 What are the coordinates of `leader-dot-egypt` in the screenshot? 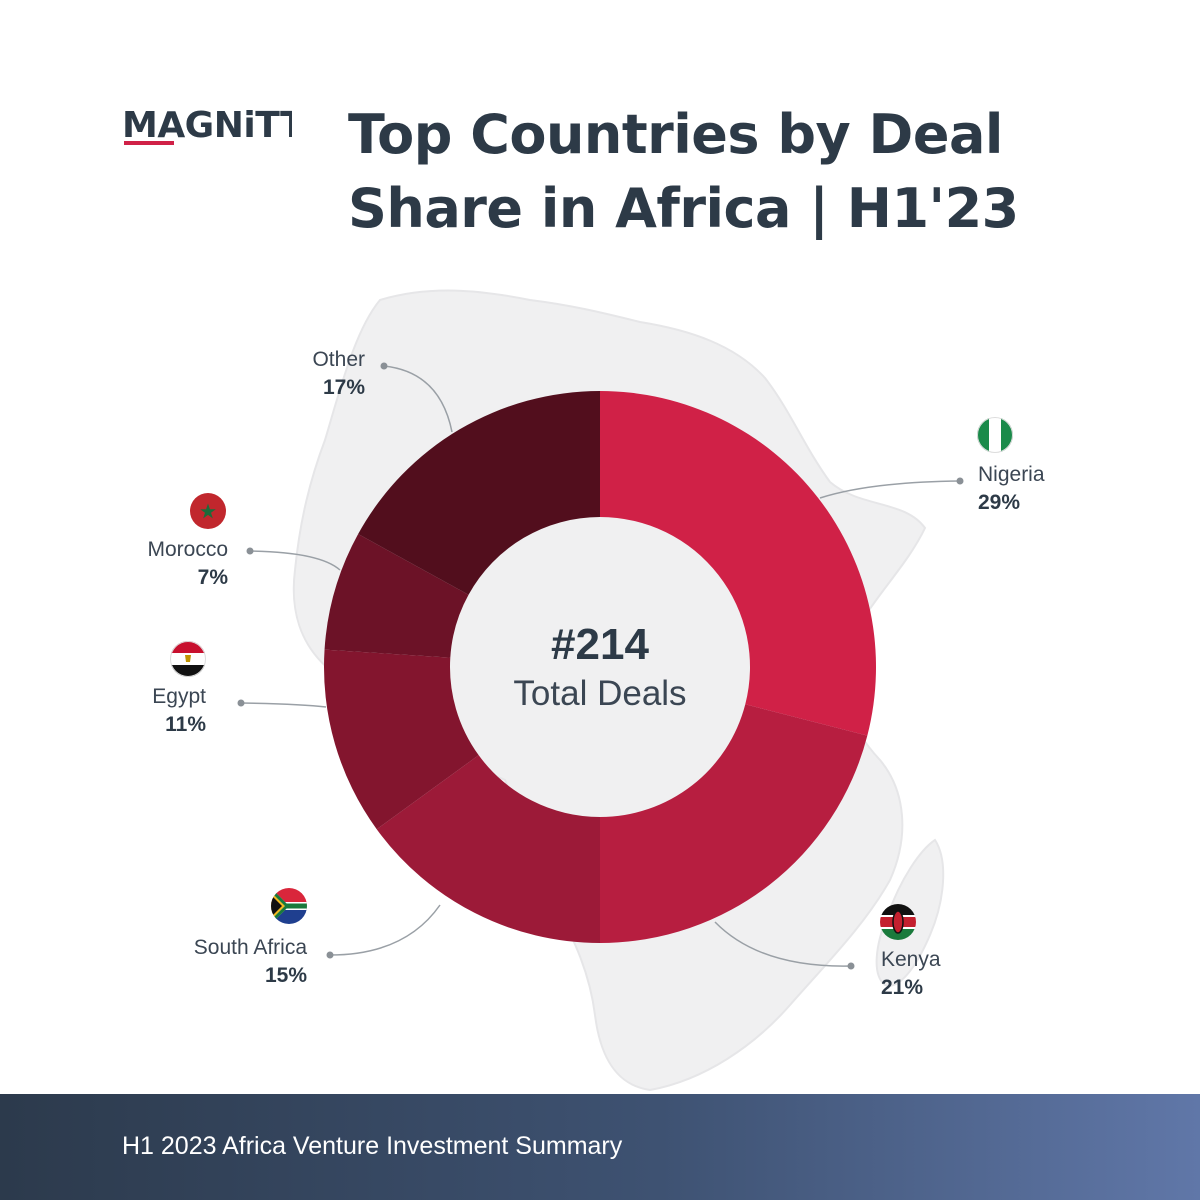 It's located at (241, 703).